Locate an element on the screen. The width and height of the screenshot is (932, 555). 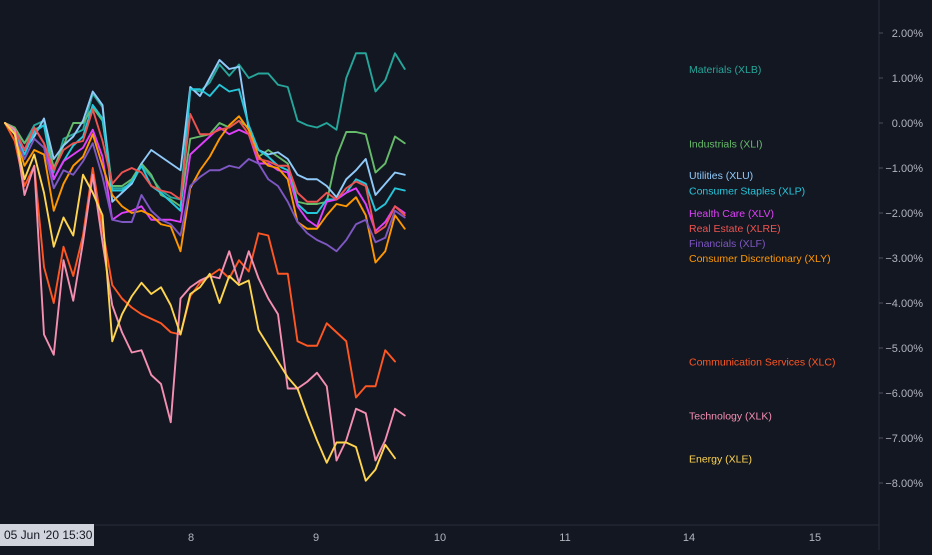
series-line-materials-xlb is located at coordinates (205, 126).